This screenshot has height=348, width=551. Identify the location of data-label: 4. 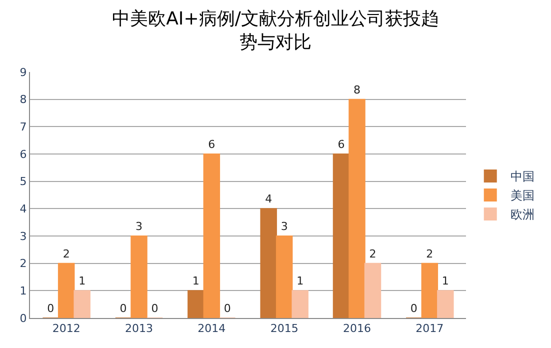
(268, 199).